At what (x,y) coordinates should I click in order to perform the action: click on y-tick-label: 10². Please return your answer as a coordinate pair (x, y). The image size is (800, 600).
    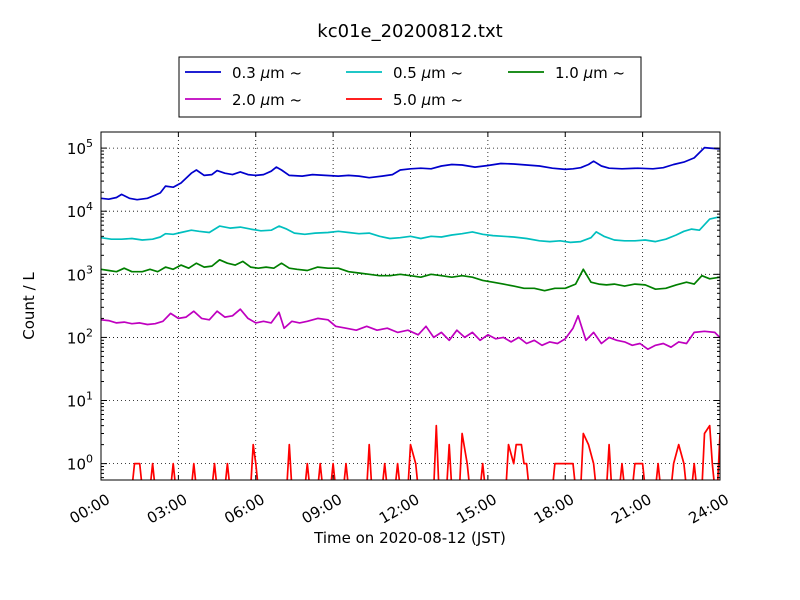
    Looking at the image, I should click on (80, 336).